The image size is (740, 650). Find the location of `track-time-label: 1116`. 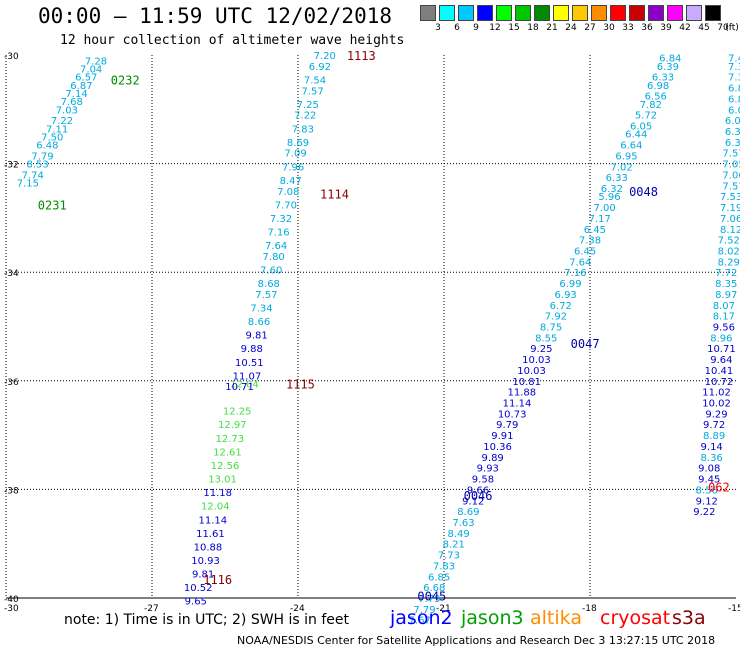

track-time-label: 1116 is located at coordinates (217, 580).